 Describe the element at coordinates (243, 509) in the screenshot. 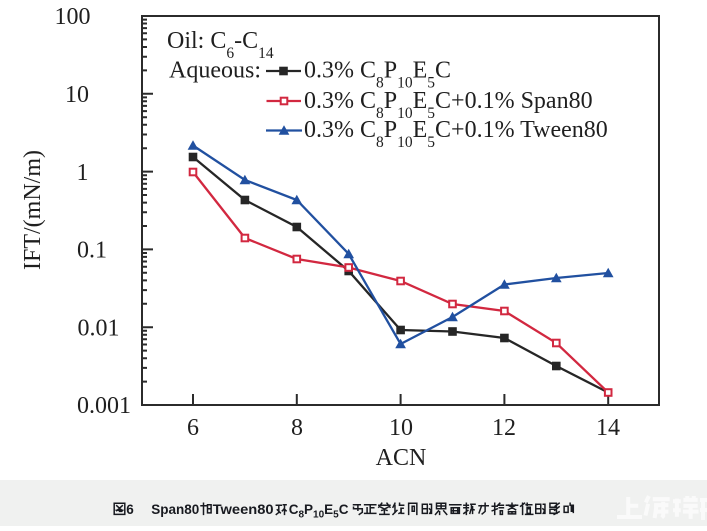

I see `svg-text: Tween80` at that location.